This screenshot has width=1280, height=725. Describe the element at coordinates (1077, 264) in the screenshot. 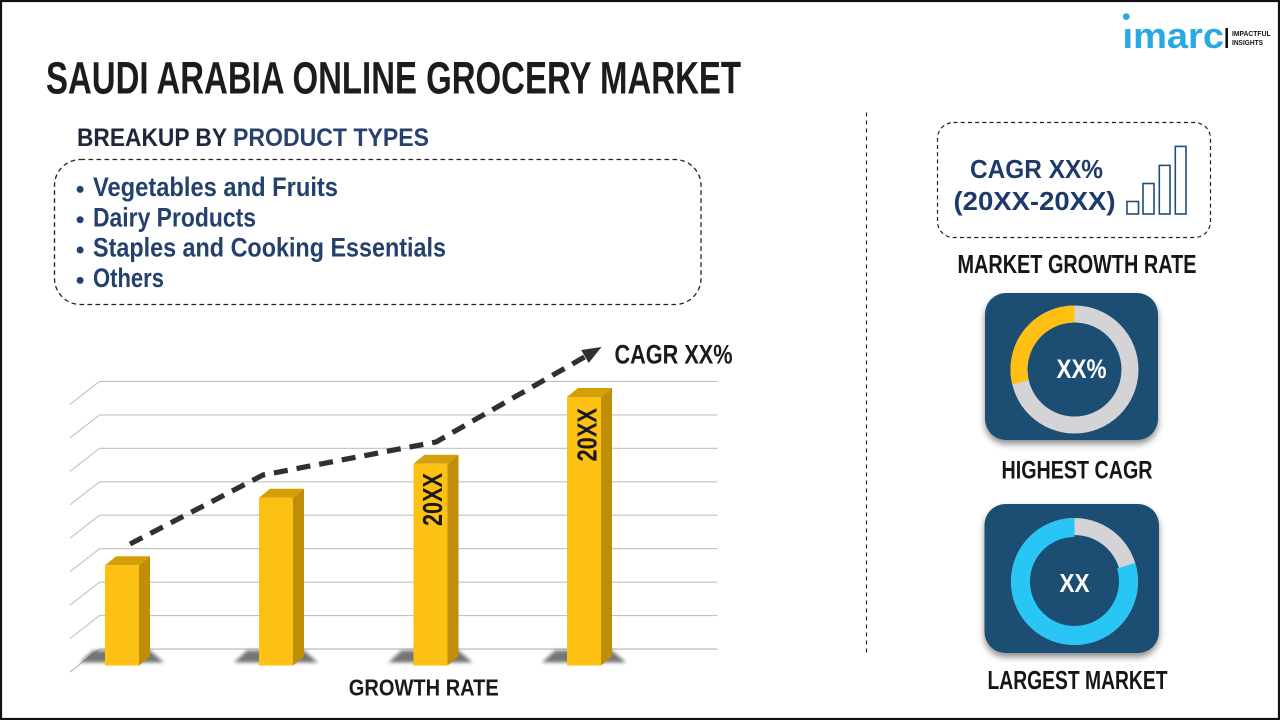

I see `svg-text: MARKET GROWTH RATE` at that location.